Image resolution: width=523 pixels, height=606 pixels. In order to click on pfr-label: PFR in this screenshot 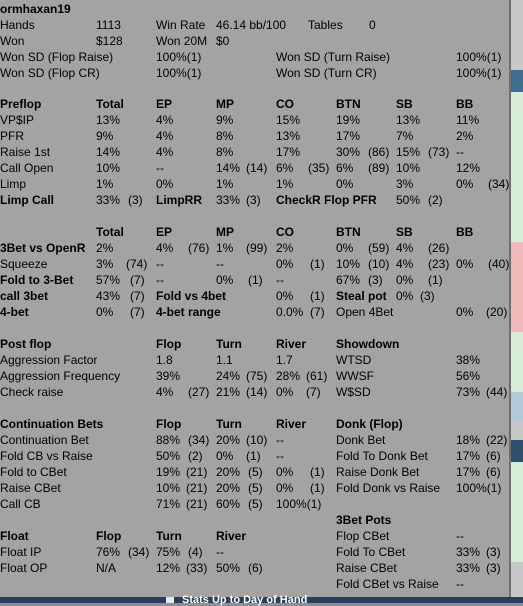, I will do `click(12, 136)`.